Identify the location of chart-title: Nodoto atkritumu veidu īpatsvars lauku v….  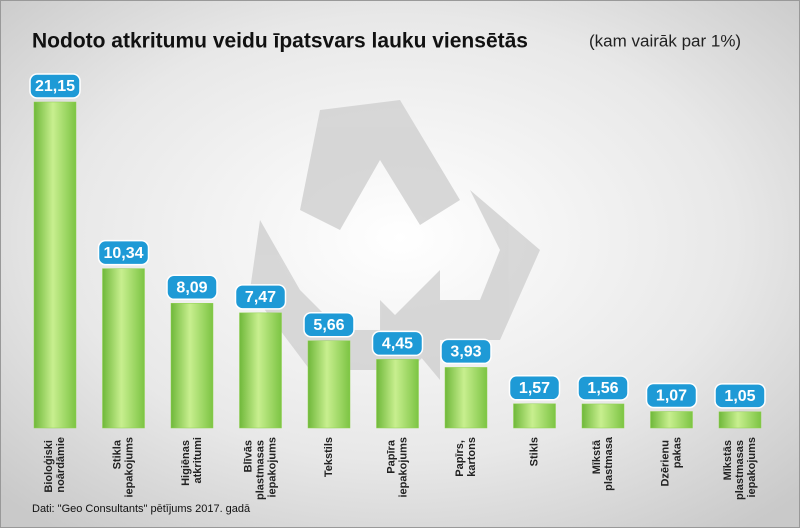
(280, 41).